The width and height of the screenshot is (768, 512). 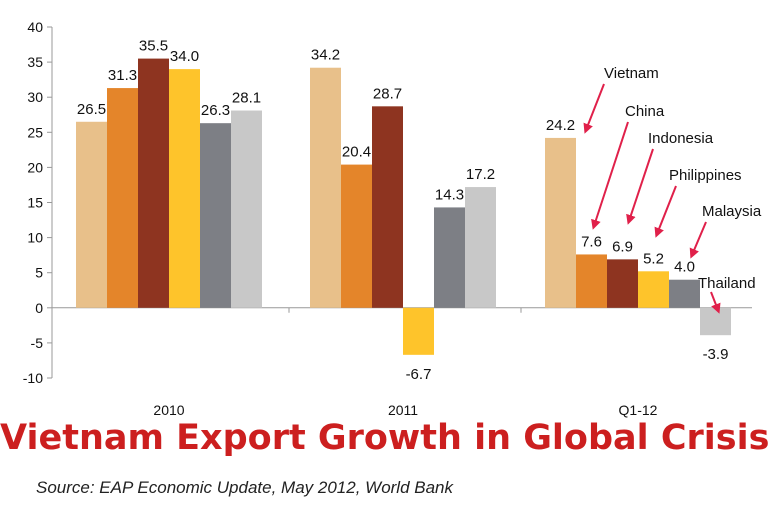 What do you see at coordinates (35, 132) in the screenshot?
I see `y-tick-label: 25` at bounding box center [35, 132].